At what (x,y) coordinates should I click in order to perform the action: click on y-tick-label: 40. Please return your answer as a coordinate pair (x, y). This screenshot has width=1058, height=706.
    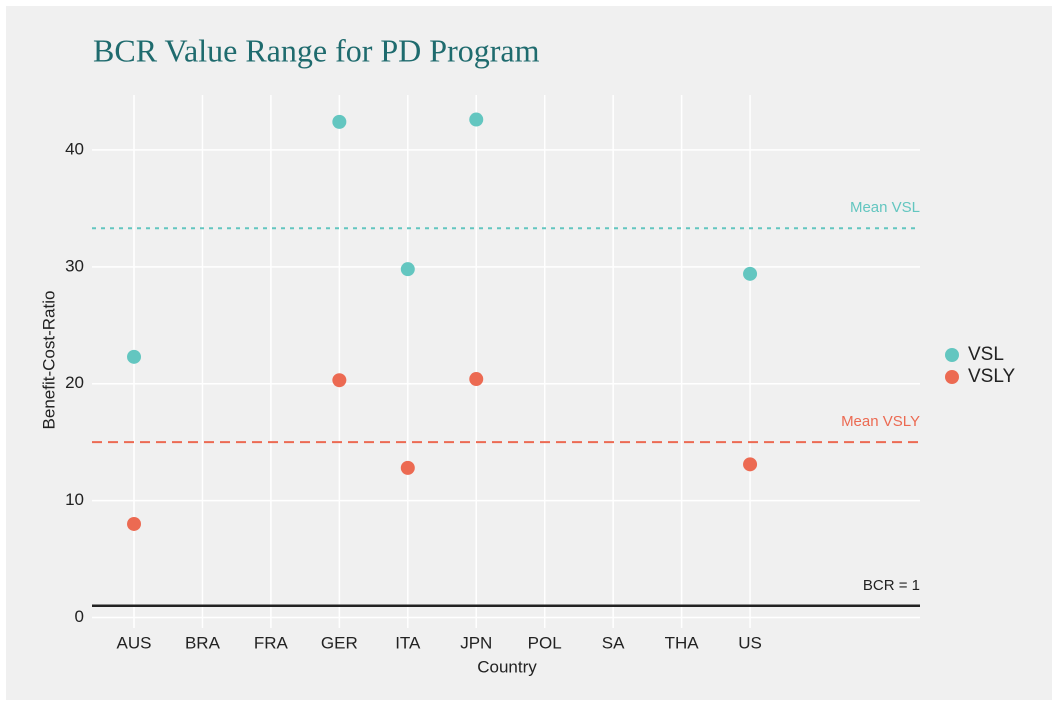
    Looking at the image, I should click on (74, 148).